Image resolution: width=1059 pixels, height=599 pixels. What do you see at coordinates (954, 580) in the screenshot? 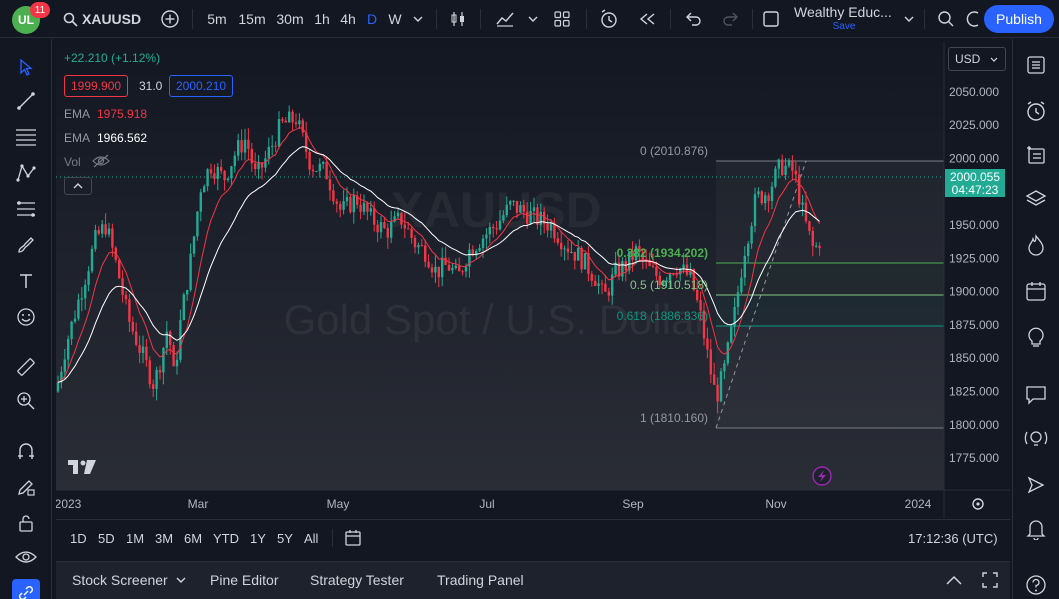
I see `chevron-up-icon` at bounding box center [954, 580].